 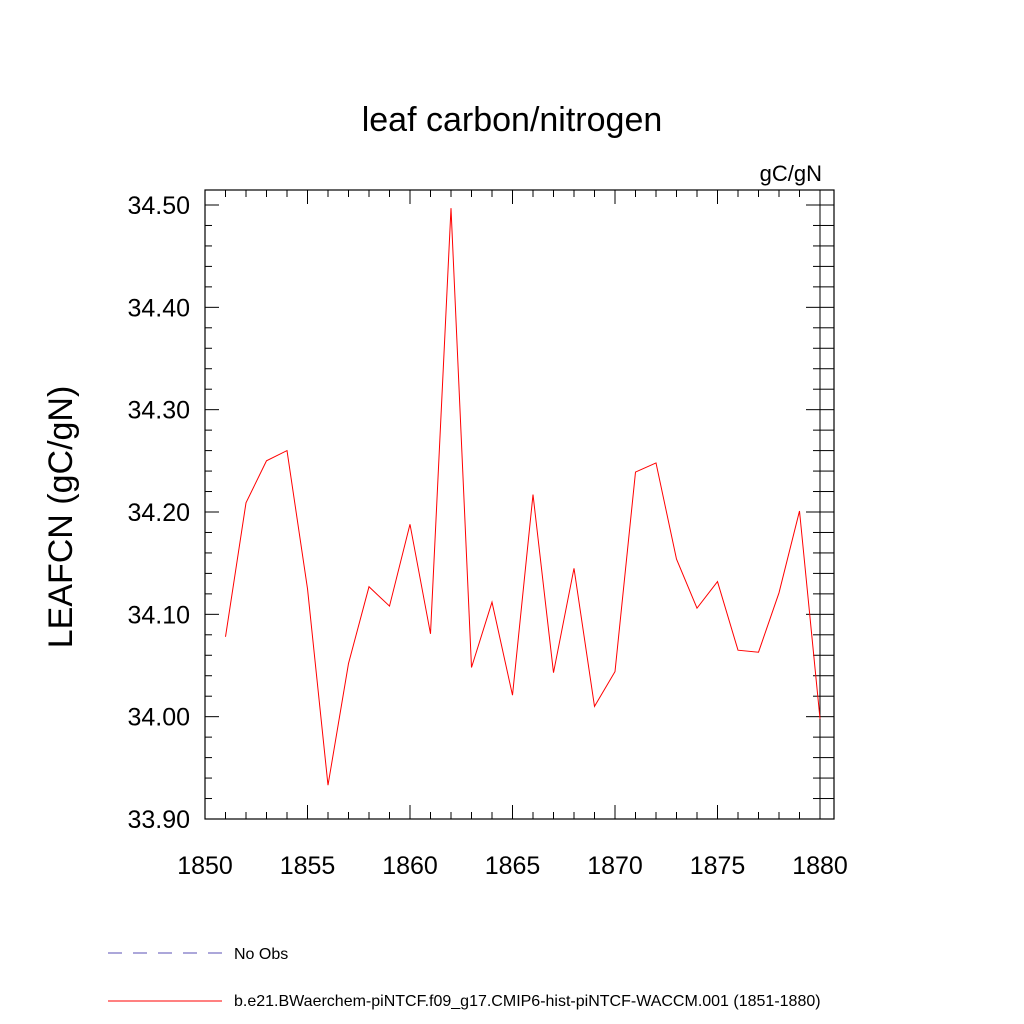 I want to click on y-tick-label: 34.40, so click(x=158, y=308).